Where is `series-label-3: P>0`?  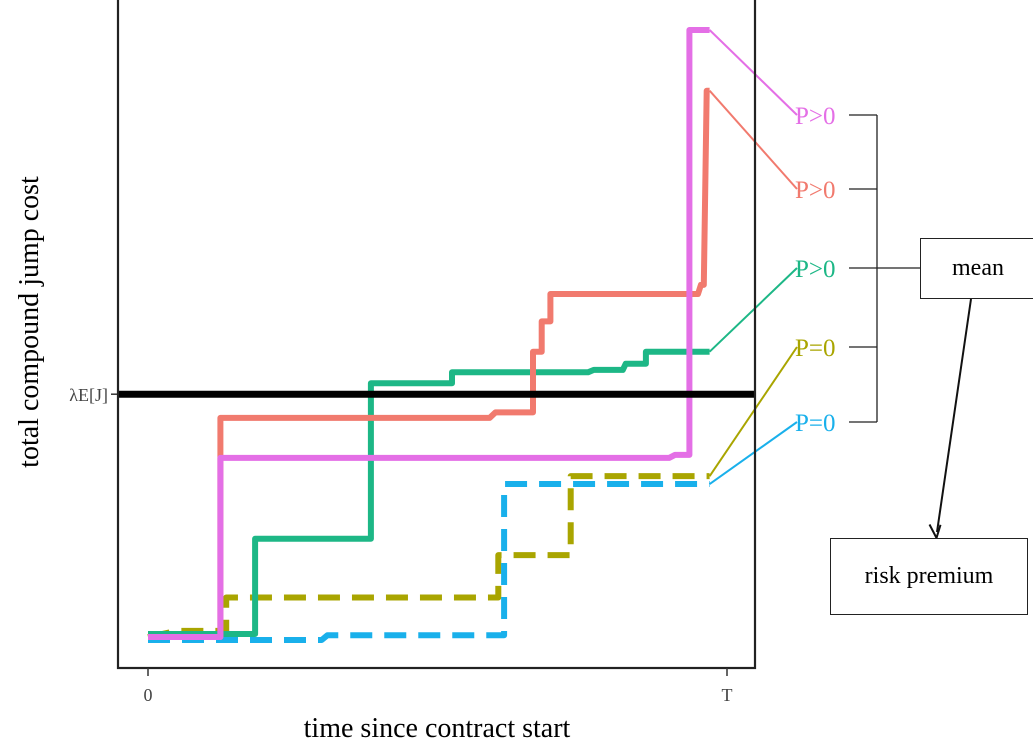 series-label-3: P>0 is located at coordinates (815, 269).